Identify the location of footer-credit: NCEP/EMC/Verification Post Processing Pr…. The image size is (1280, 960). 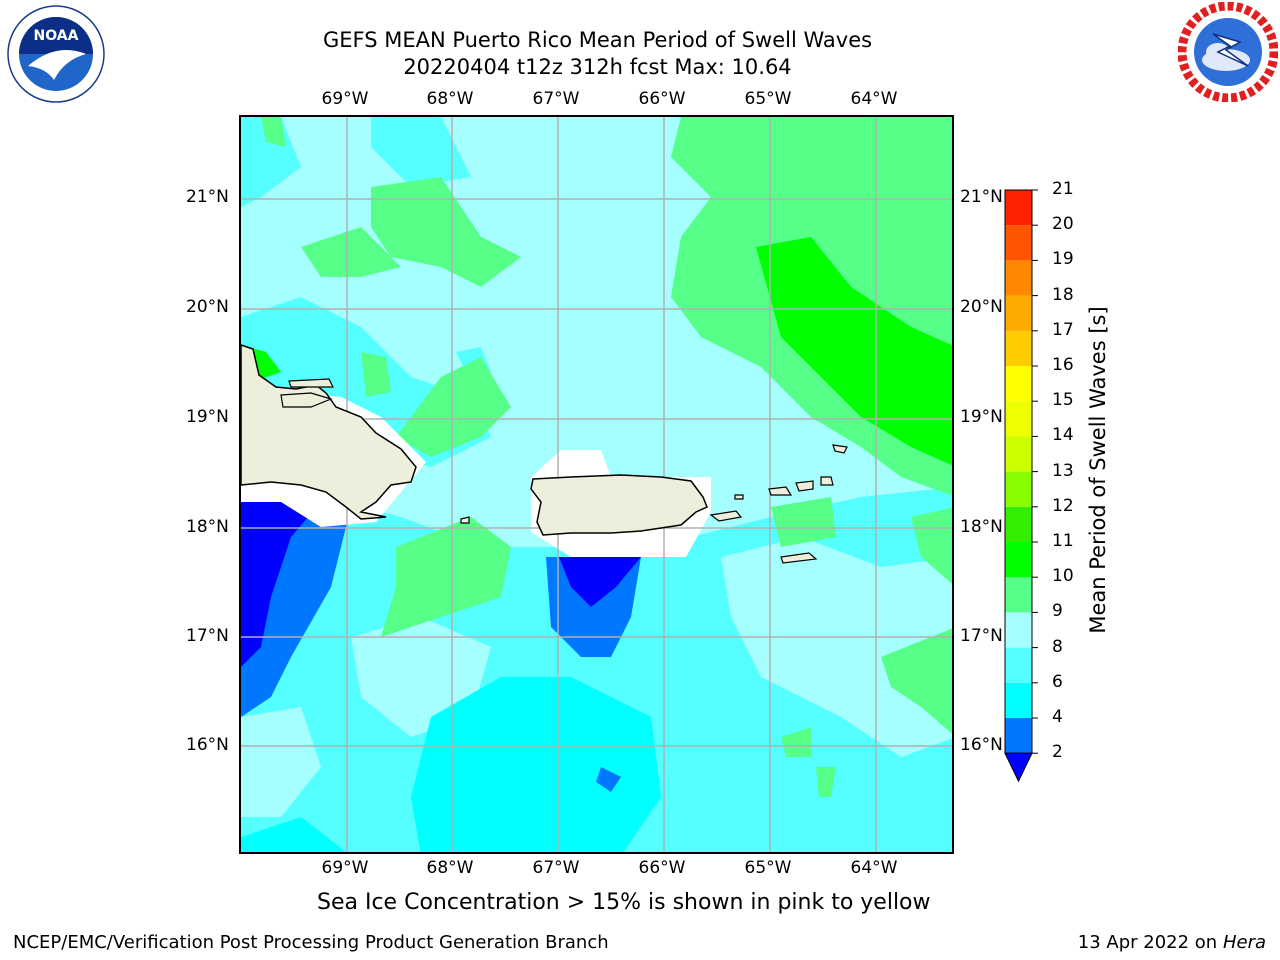
(311, 942).